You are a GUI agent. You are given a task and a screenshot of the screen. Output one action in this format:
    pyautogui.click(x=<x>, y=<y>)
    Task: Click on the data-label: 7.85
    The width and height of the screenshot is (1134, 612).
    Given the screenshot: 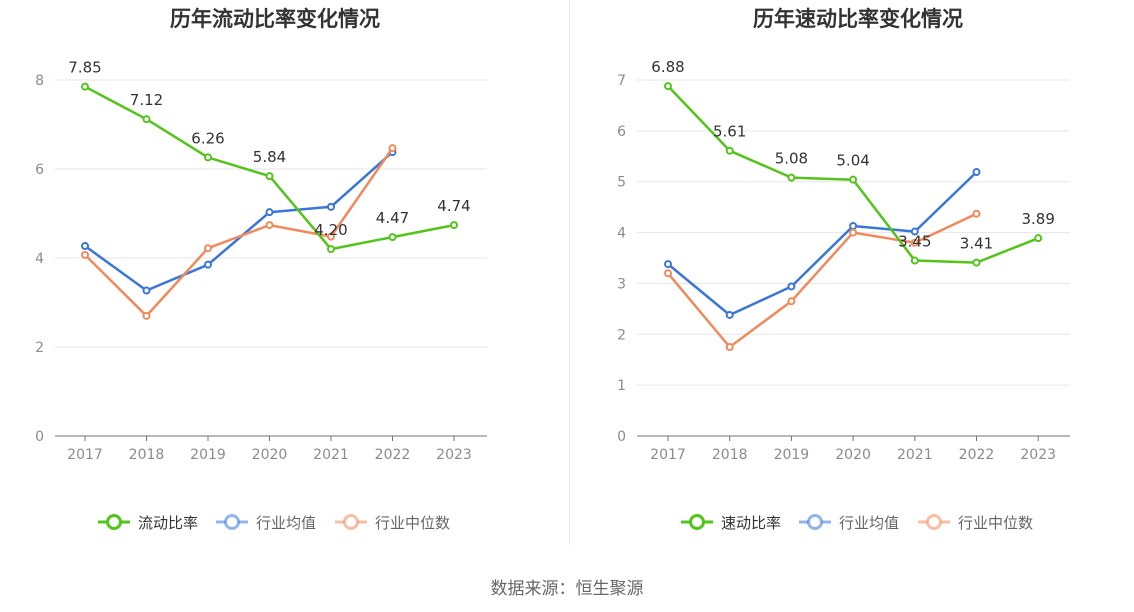 What is the action you would take?
    pyautogui.click(x=84, y=68)
    